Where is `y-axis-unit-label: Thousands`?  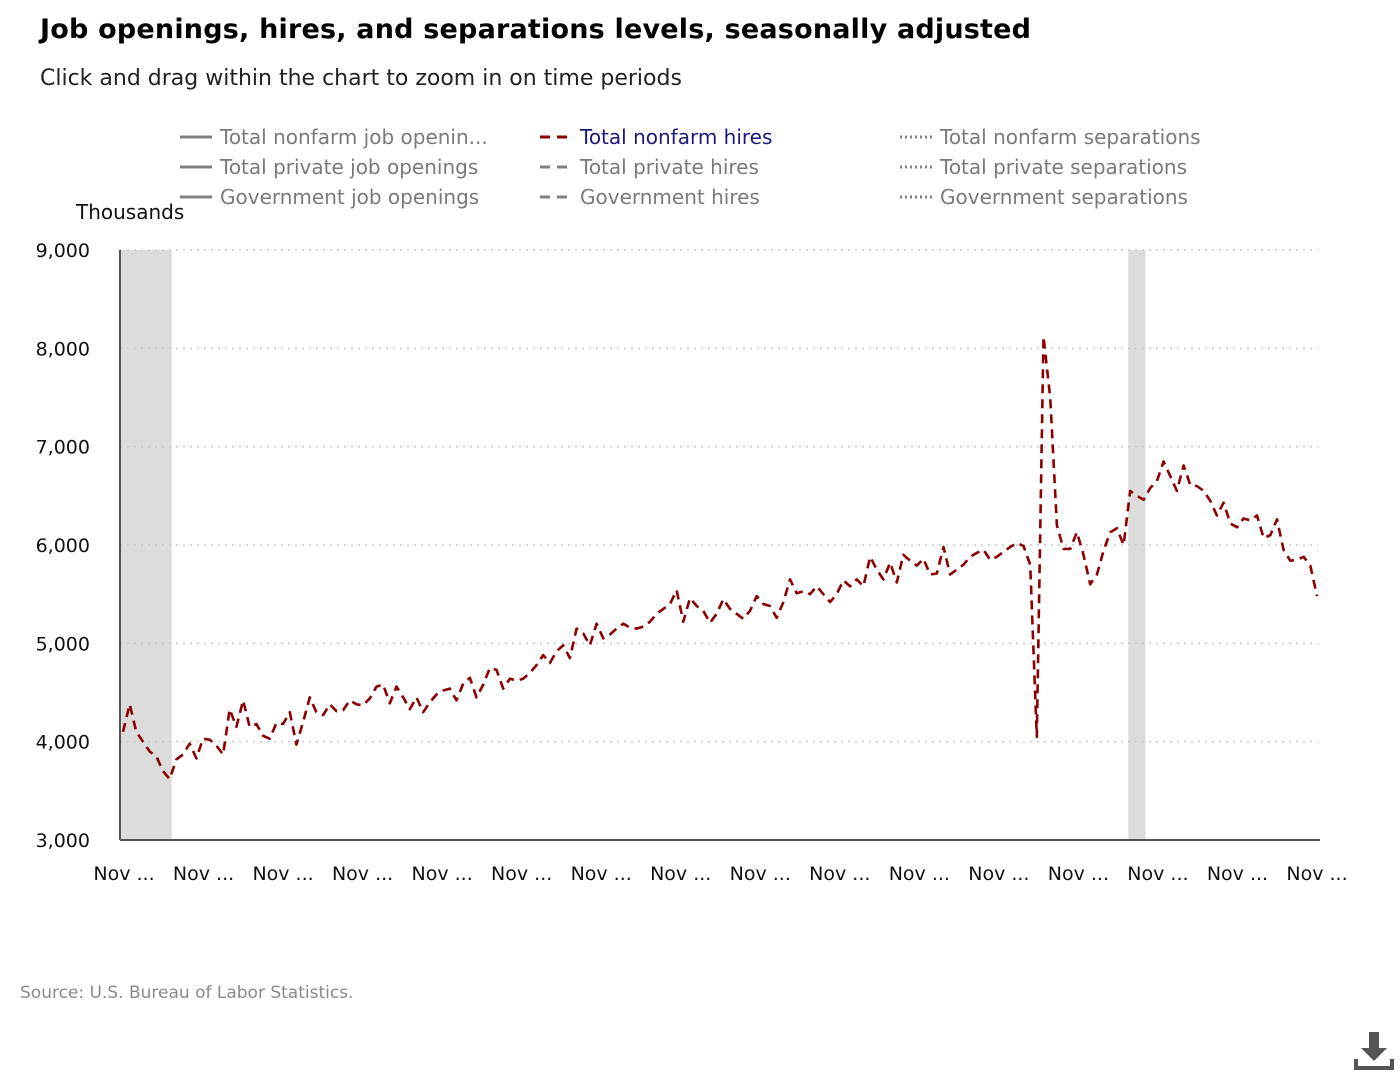 y-axis-unit-label: Thousands is located at coordinates (129, 212).